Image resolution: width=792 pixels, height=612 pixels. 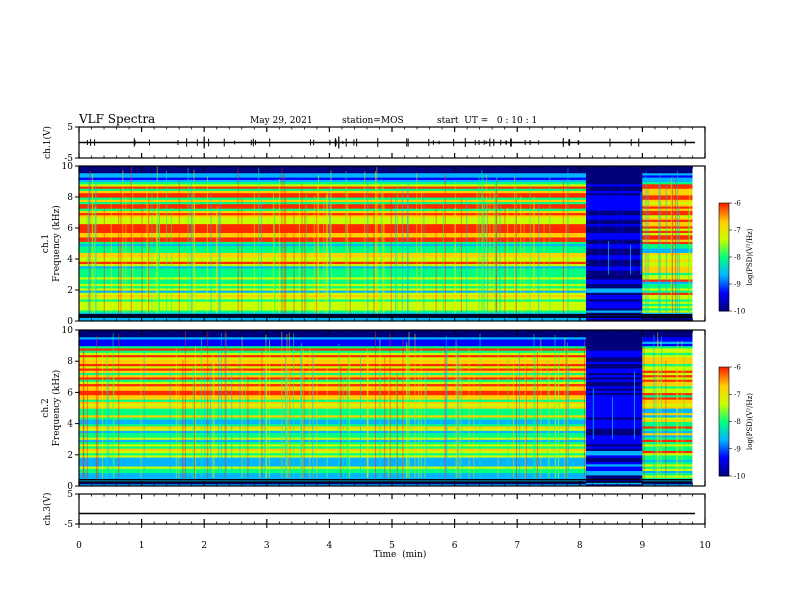 I want to click on low-freq-line, so click(x=392, y=479).